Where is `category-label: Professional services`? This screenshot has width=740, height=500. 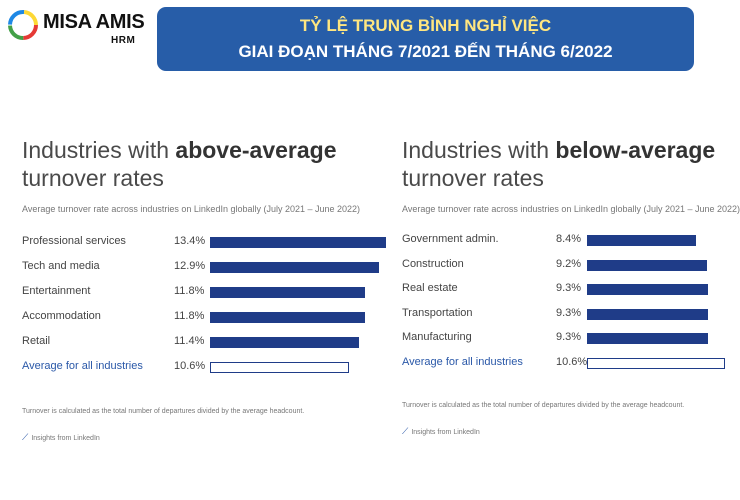 category-label: Professional services is located at coordinates (74, 241).